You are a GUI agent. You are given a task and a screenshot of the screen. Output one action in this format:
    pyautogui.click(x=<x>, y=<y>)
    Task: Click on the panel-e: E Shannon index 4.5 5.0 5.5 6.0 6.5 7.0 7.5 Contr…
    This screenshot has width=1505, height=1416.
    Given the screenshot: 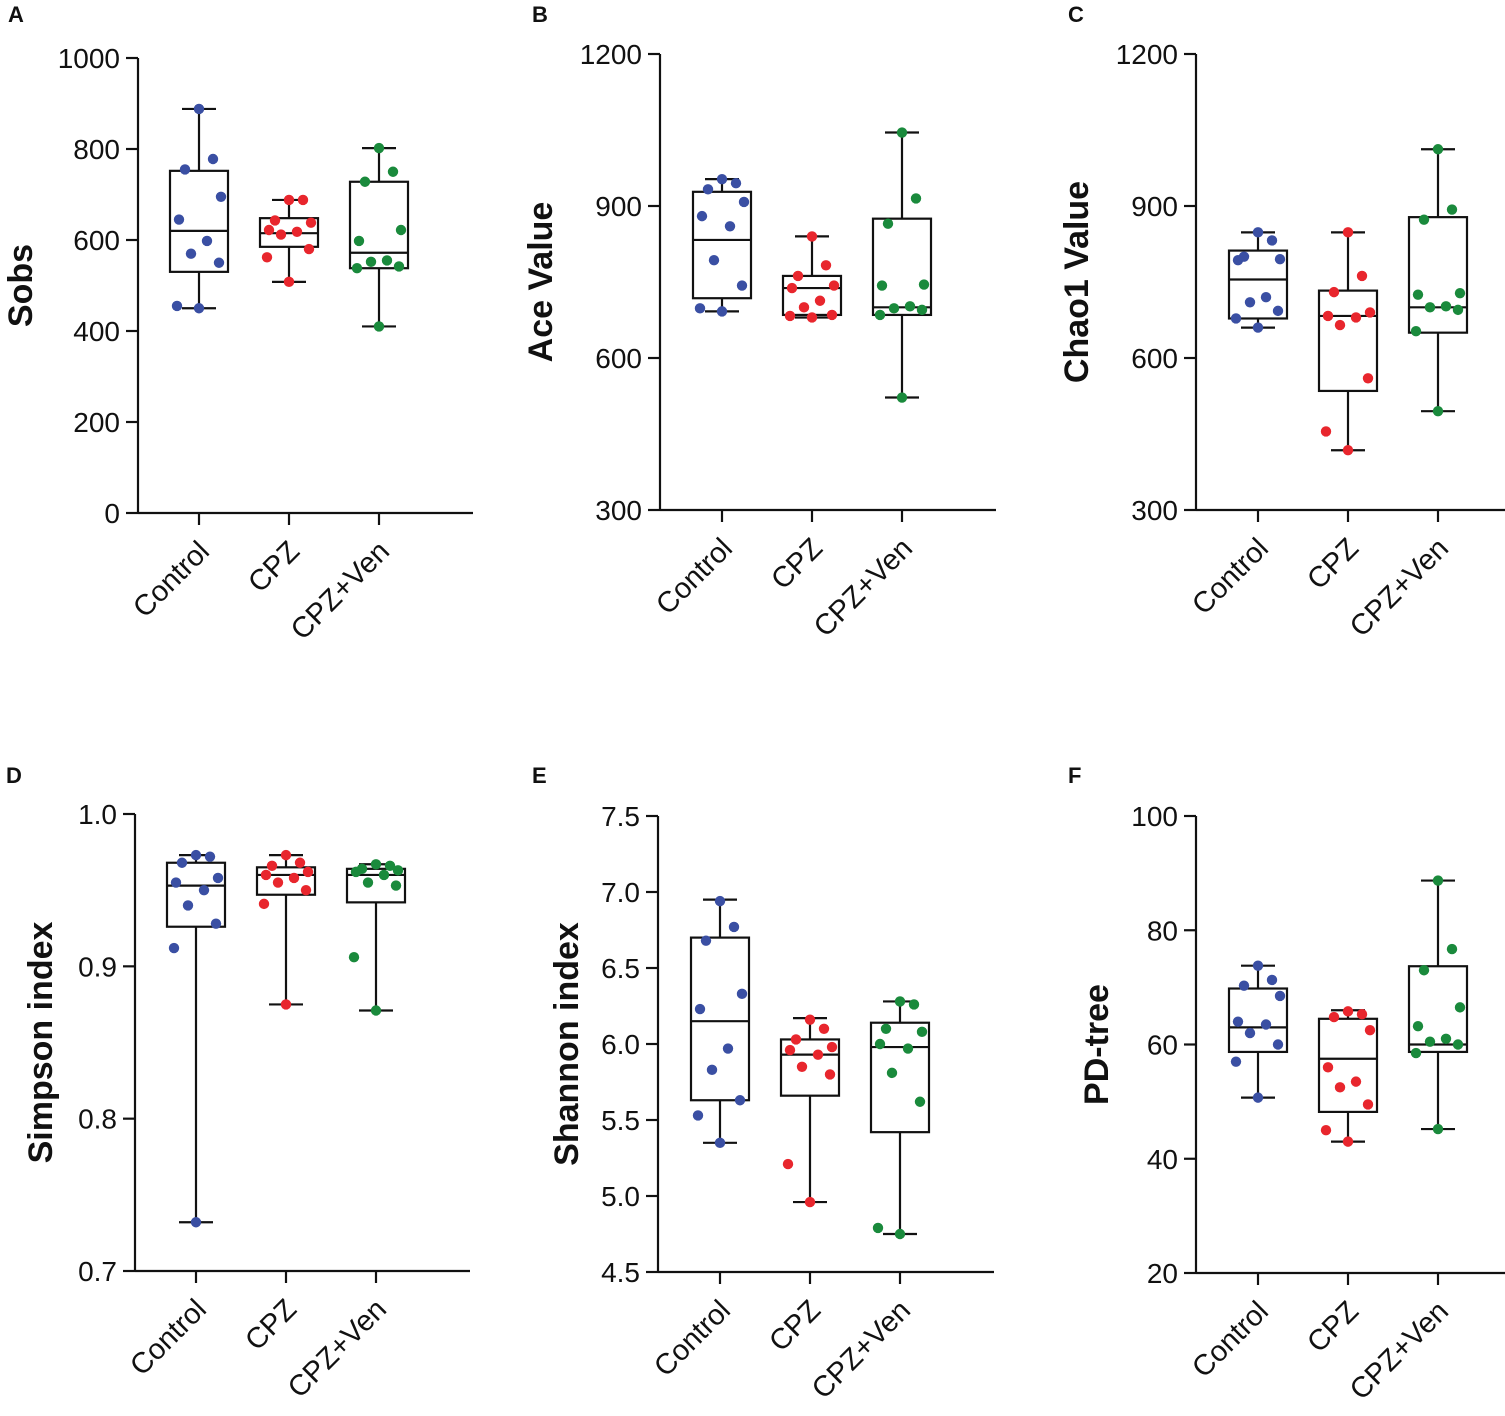 What is the action you would take?
    pyautogui.click(x=763, y=1084)
    